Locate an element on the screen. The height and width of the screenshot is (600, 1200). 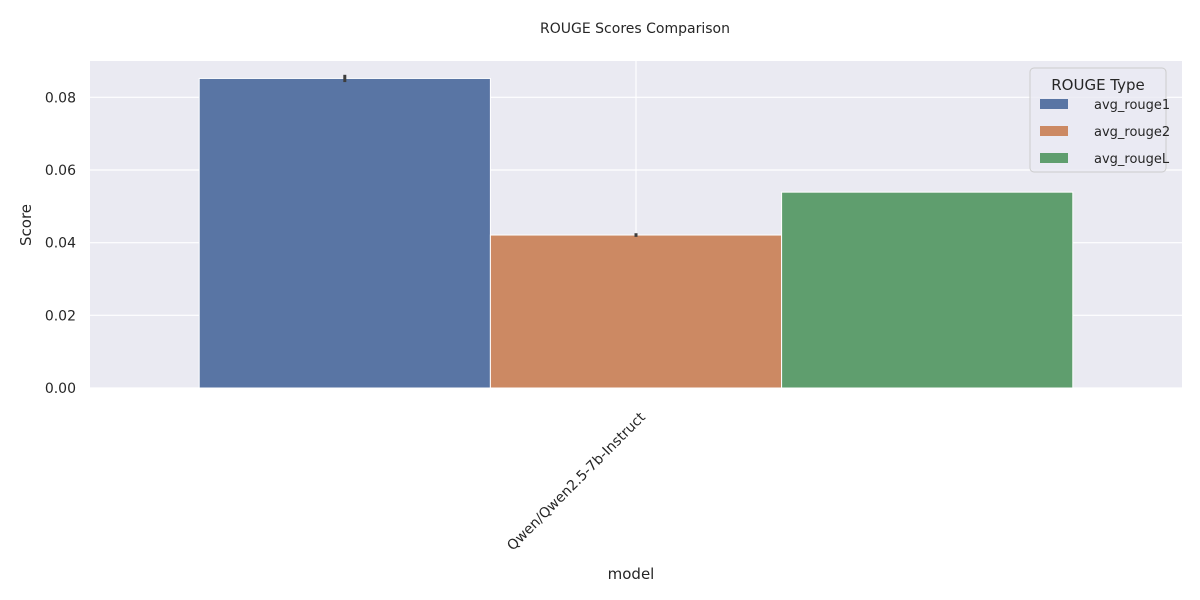
chart-title: ROUGE Scores Comparison is located at coordinates (635, 29).